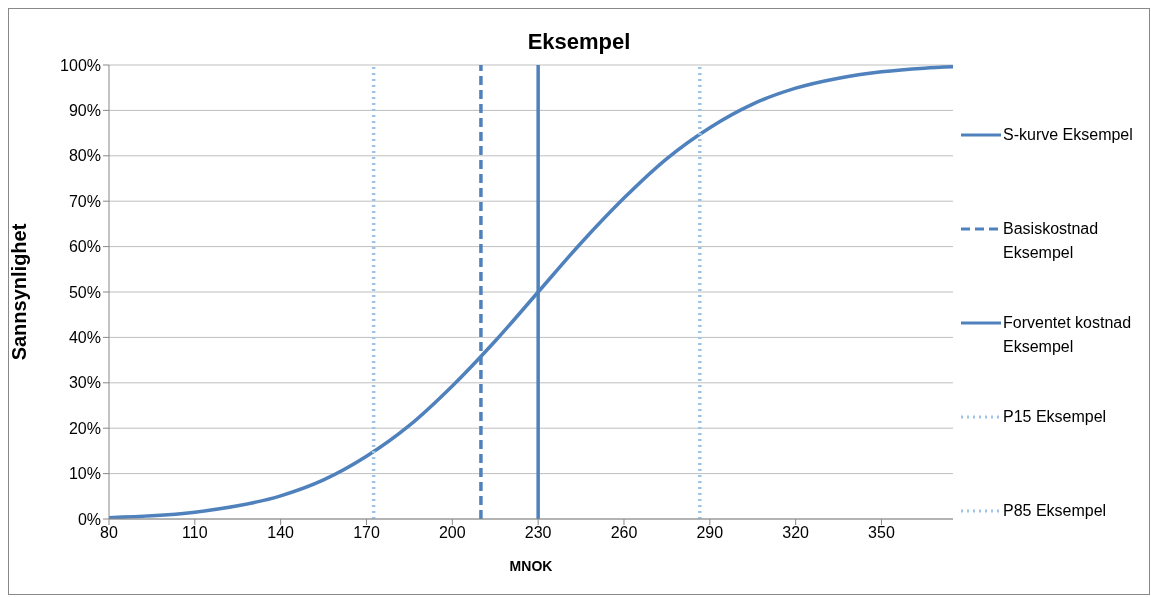 This screenshot has width=1151, height=597. I want to click on y-tick-label: 80%, so click(84, 156).